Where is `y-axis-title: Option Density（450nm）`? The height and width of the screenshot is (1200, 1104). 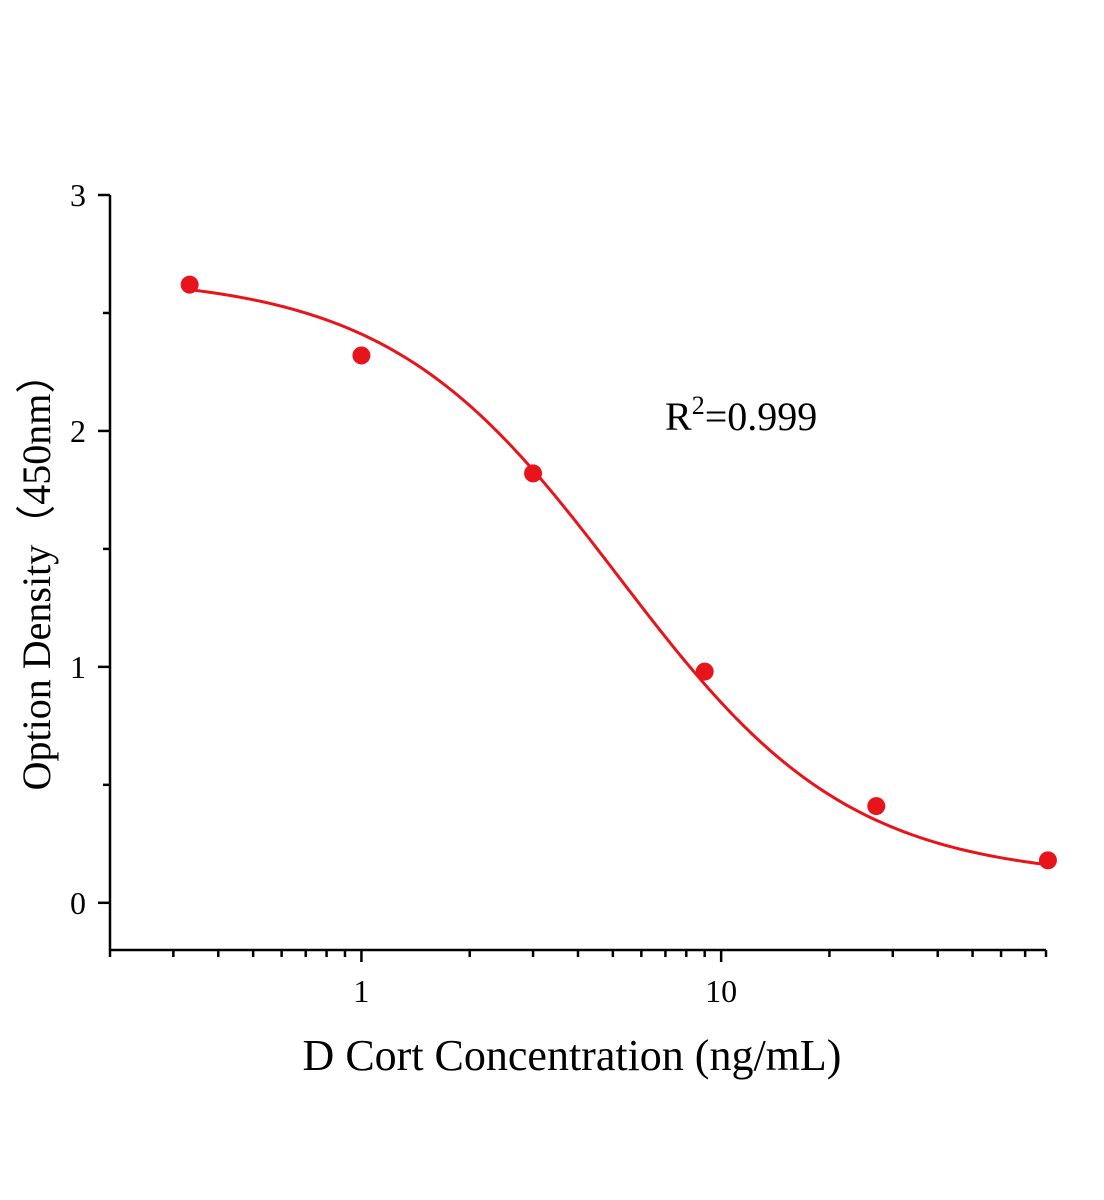
y-axis-title: Option Density（450nm） is located at coordinates (36, 572).